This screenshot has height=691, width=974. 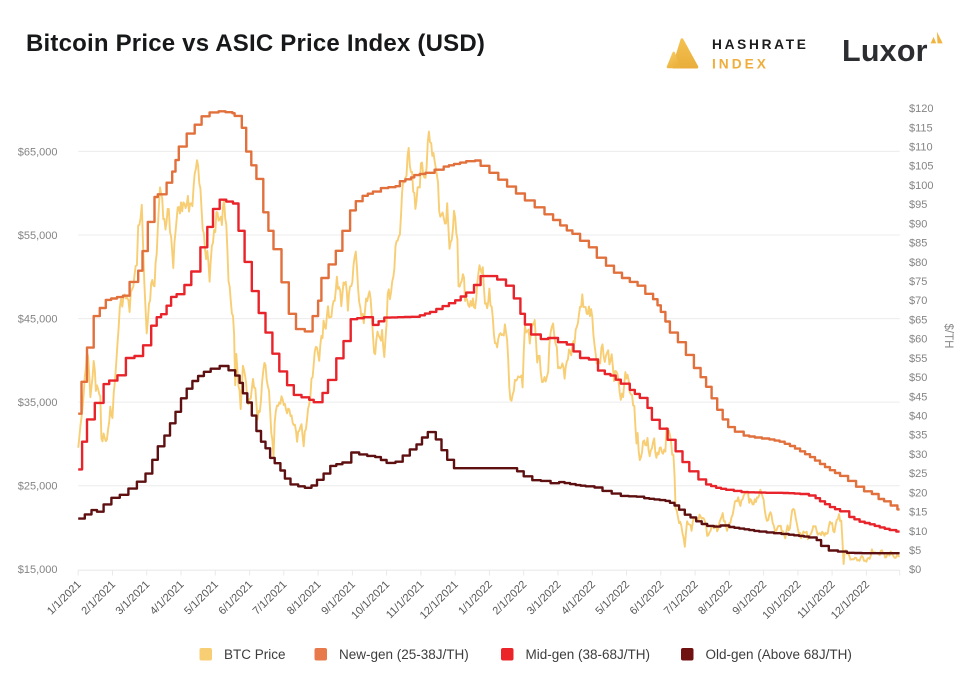 What do you see at coordinates (167, 598) in the screenshot?
I see `svg-text: 4/1/2021` at bounding box center [167, 598].